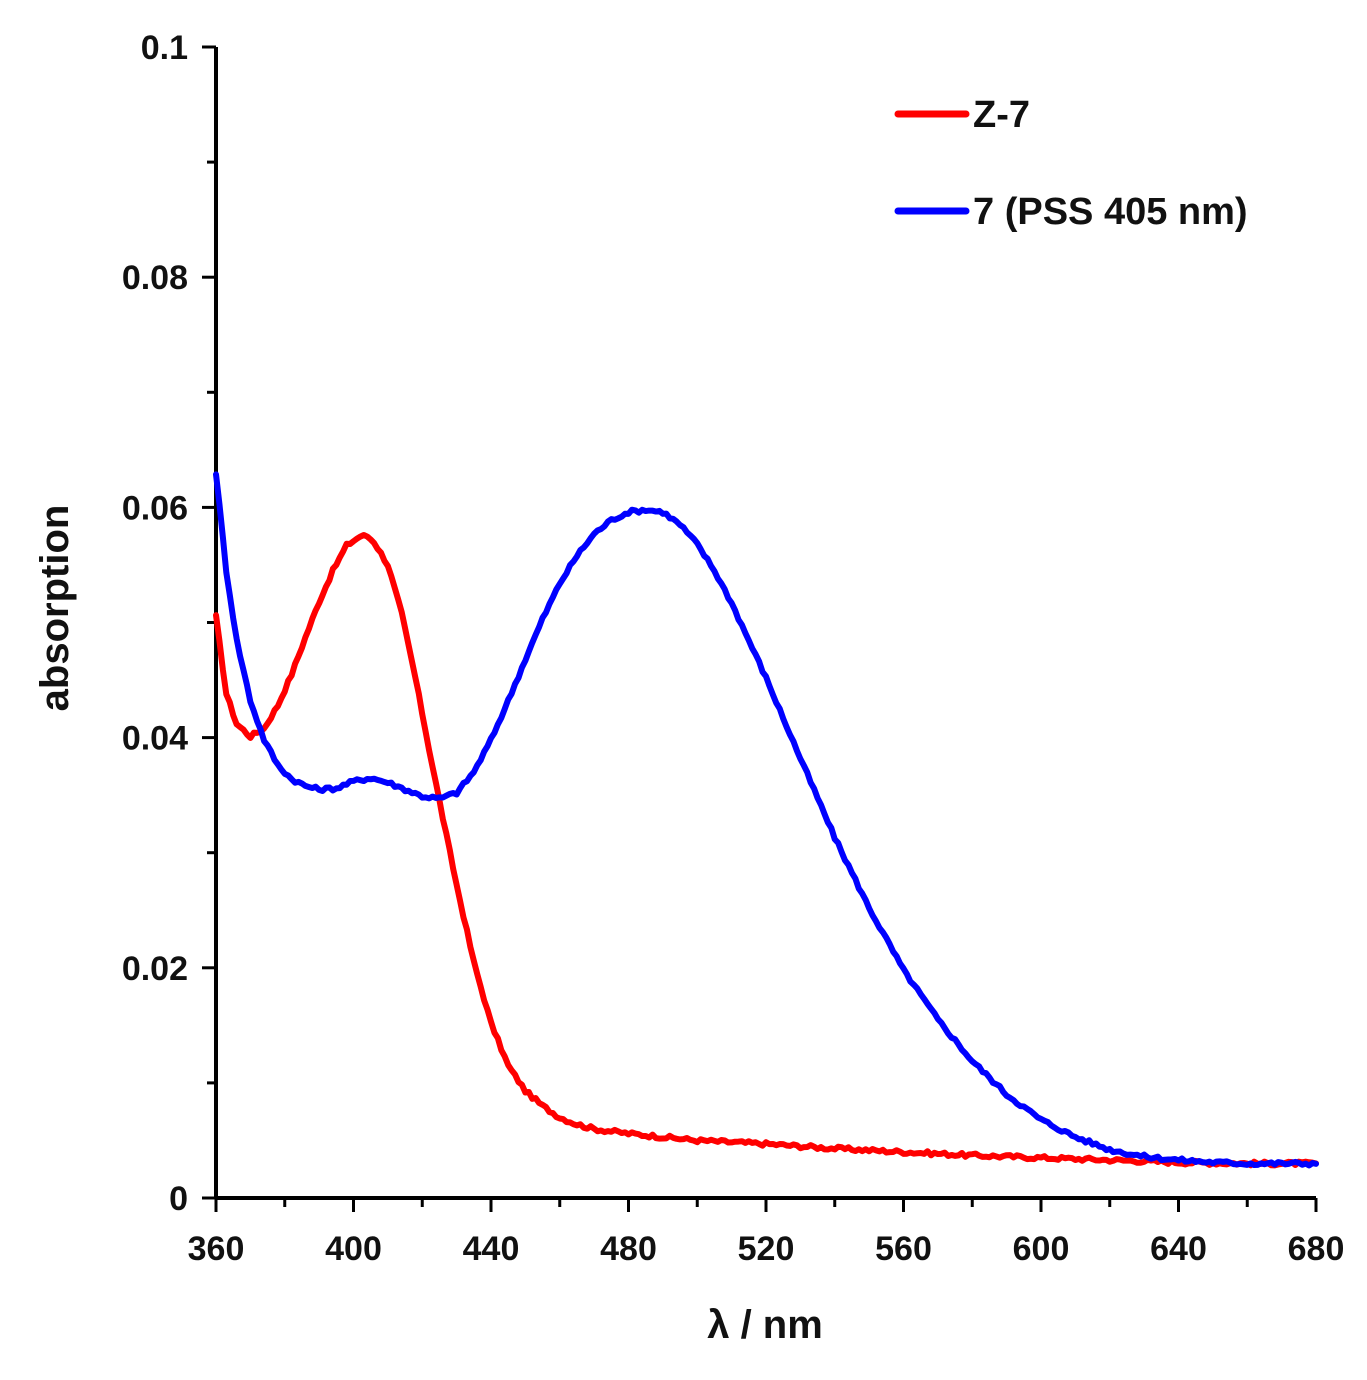 The height and width of the screenshot is (1380, 1367). Describe the element at coordinates (1041, 1249) in the screenshot. I see `x-tick-label: 600` at that location.